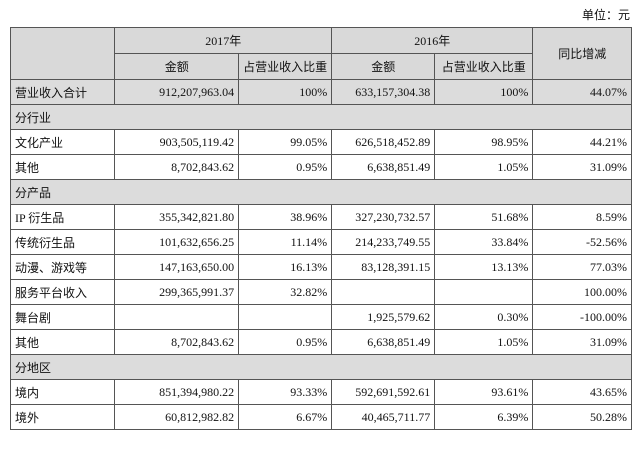 Image resolution: width=640 pixels, height=451 pixels. What do you see at coordinates (582, 267) in the screenshot?
I see `cell: 77.03%` at bounding box center [582, 267].